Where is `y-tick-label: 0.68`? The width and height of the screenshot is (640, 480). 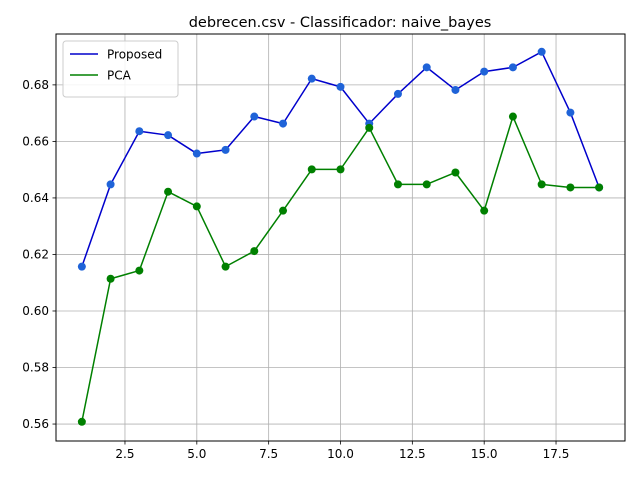 y-tick-label: 0.68 is located at coordinates (35, 85).